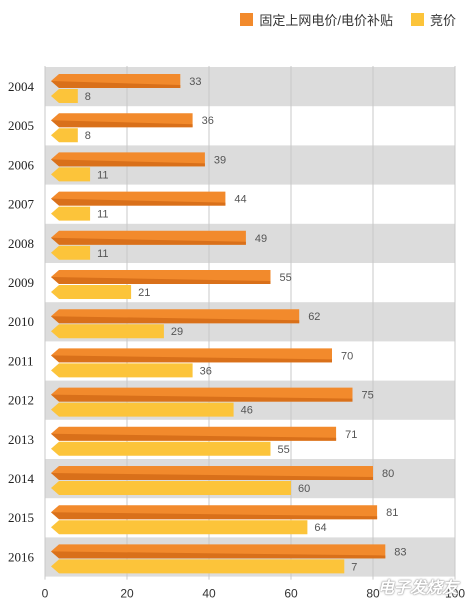 This screenshot has height=604, width=470. Describe the element at coordinates (347, 356) in the screenshot. I see `data-label-fixed-price: 70` at that location.